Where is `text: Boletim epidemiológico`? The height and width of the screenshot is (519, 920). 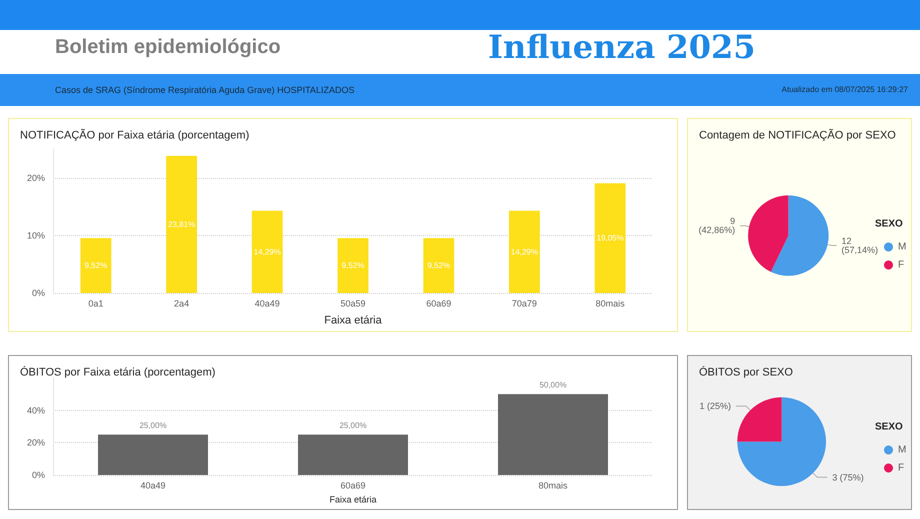
text: Boletim epidemiológico is located at coordinates (168, 47).